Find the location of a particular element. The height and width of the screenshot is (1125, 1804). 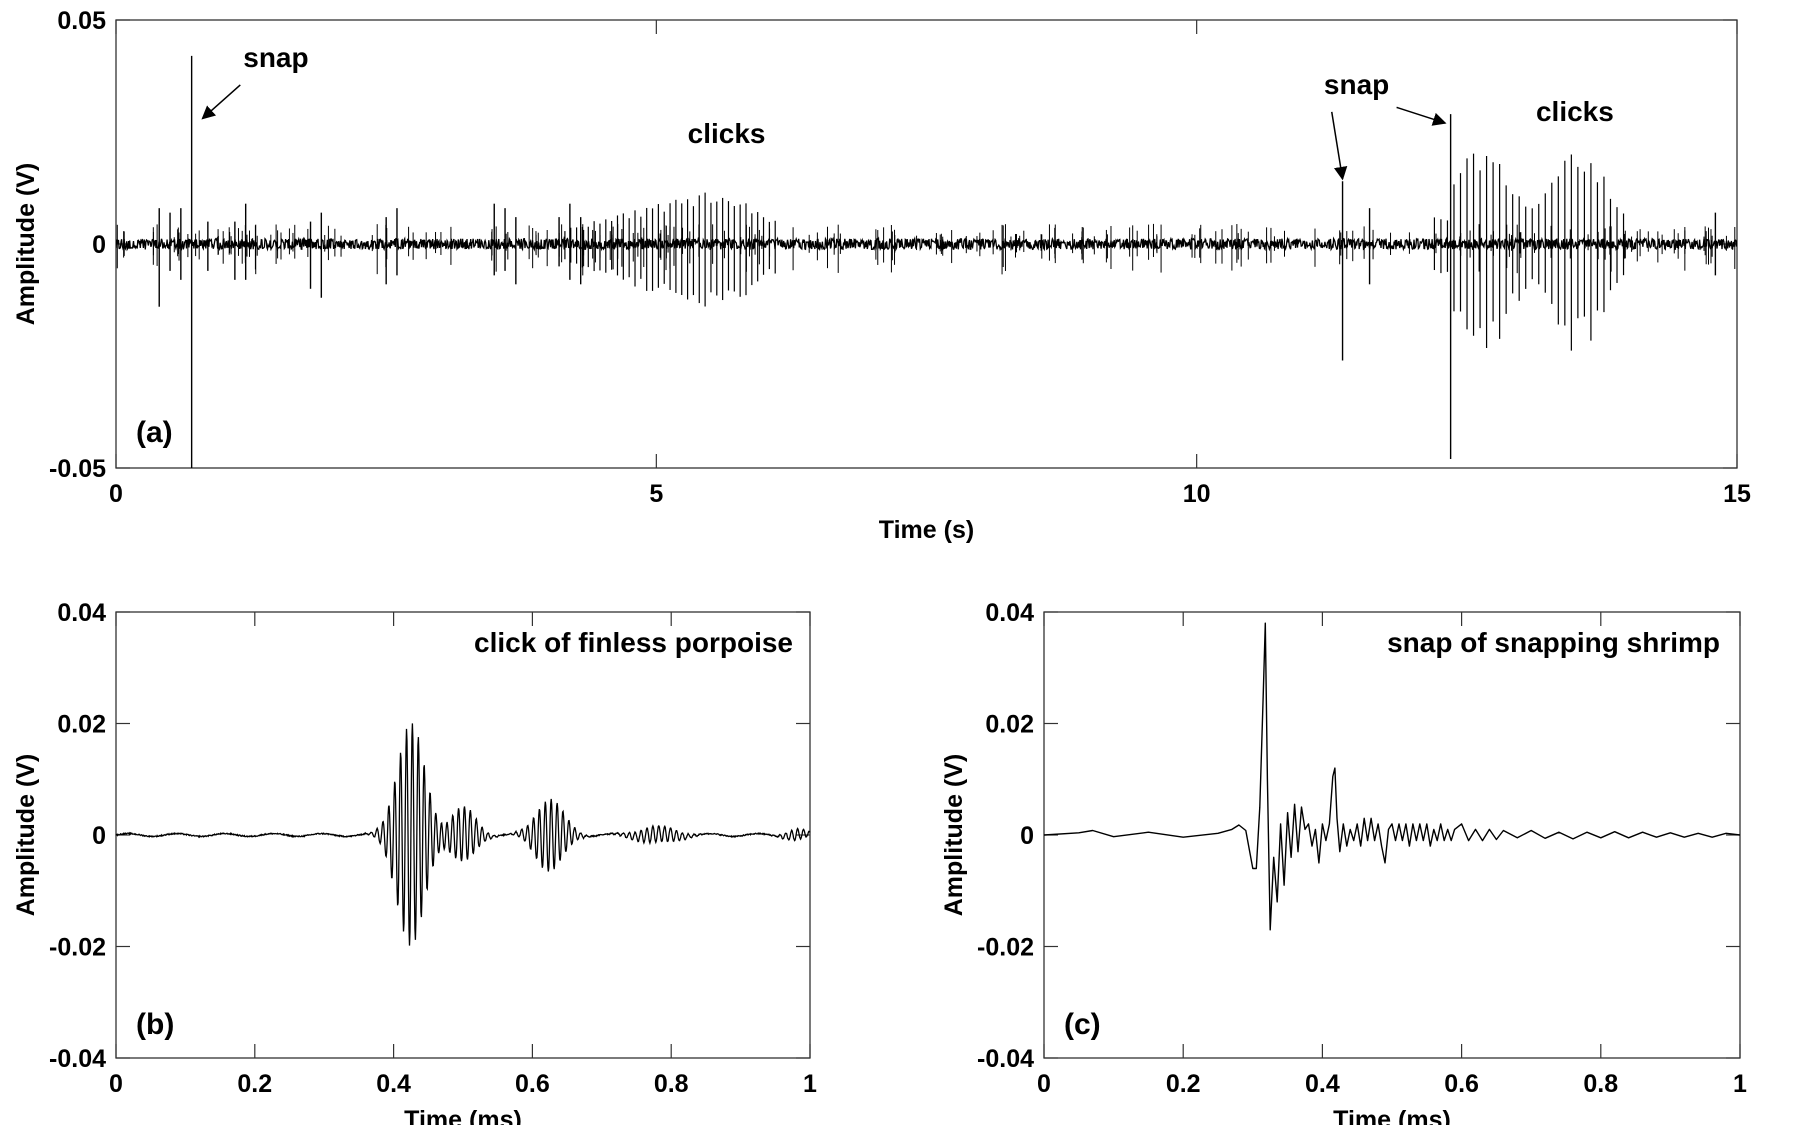

x-tick-label: 10 is located at coordinates (1197, 494).